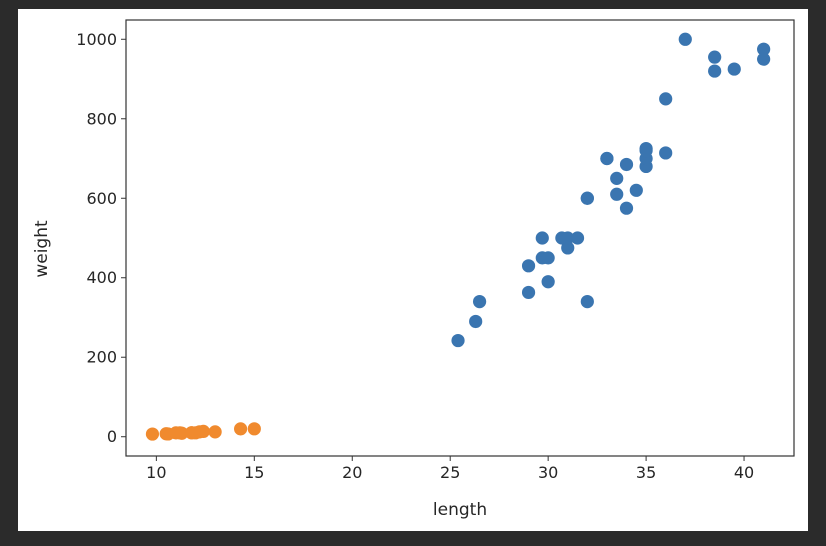 The image size is (826, 546). Describe the element at coordinates (254, 472) in the screenshot. I see `x-tick-label: 15` at that location.